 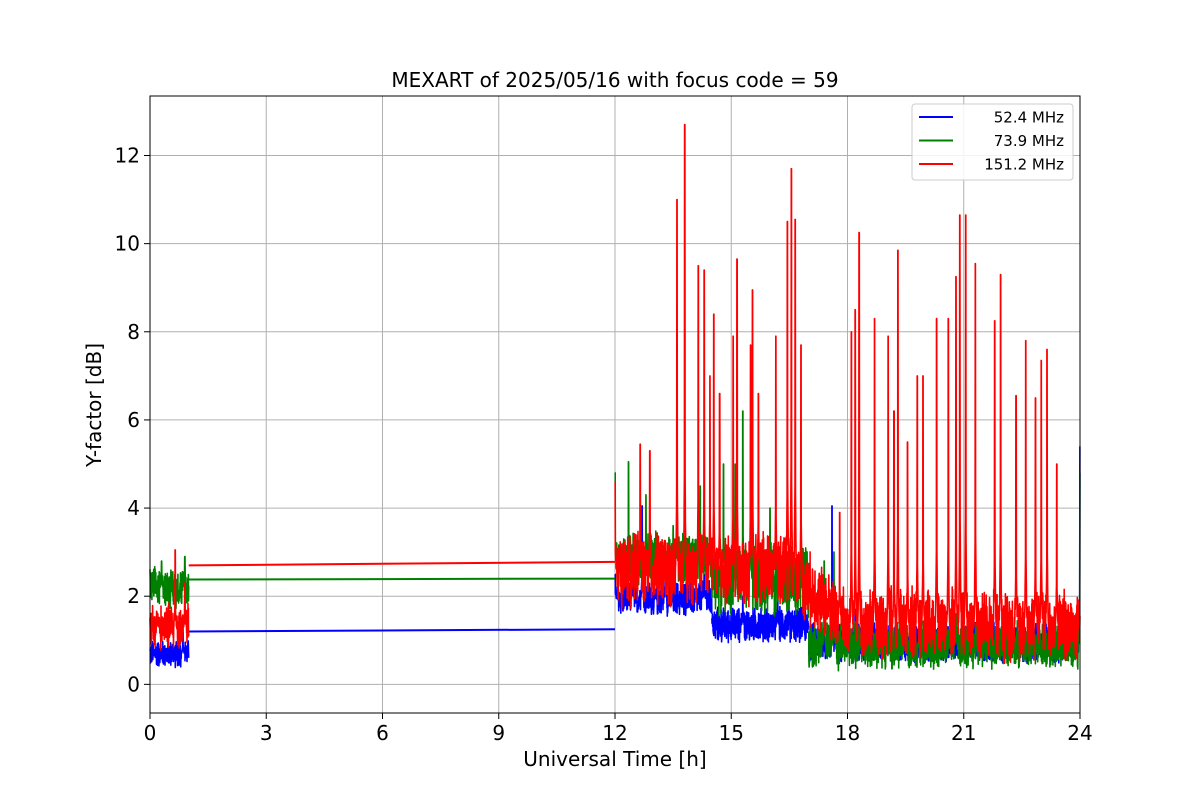 I want to click on legend-label: 52.4 MHz, so click(x=1029, y=118).